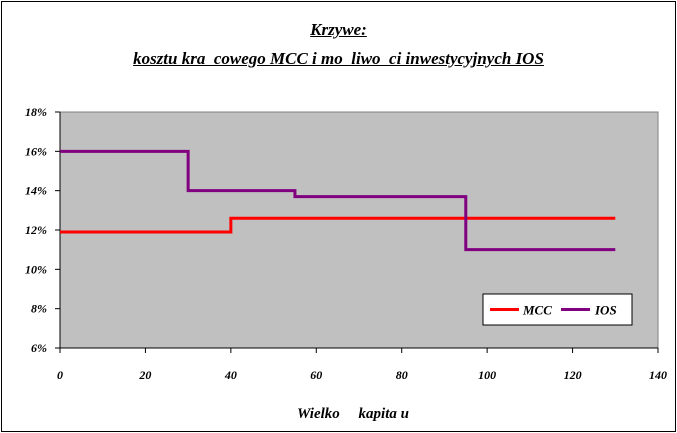 This screenshot has width=677, height=433. I want to click on x-tick-label: 120, so click(573, 375).